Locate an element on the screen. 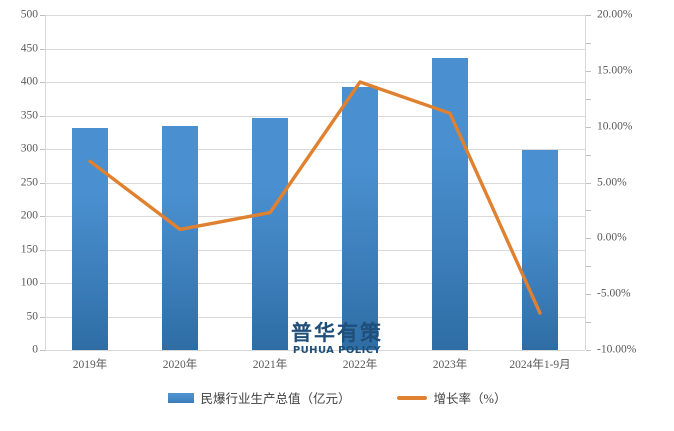 The height and width of the screenshot is (431, 674). y-axis-right-tick-label: -10.00% is located at coordinates (617, 349).